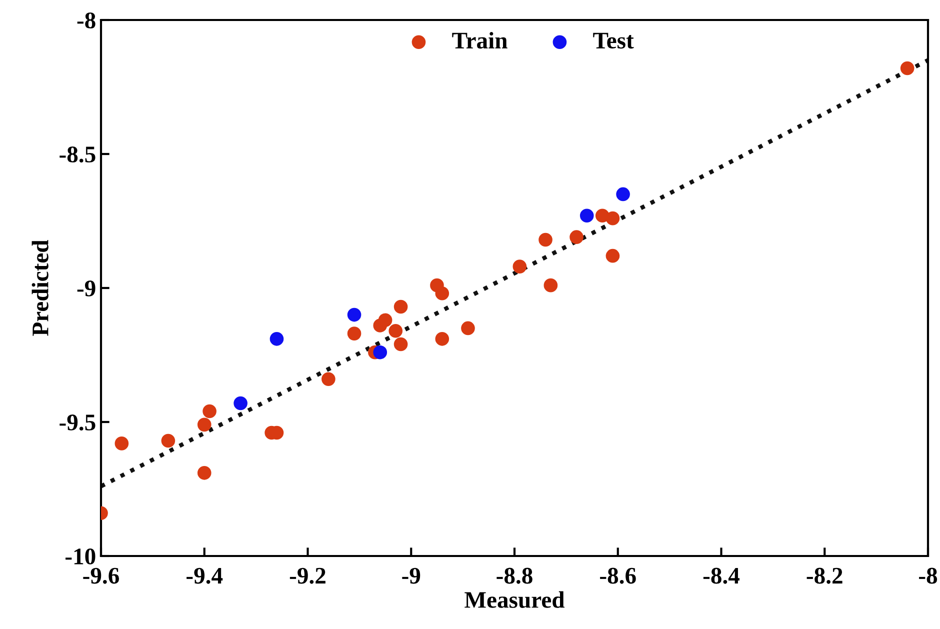 The image size is (940, 629). Describe the element at coordinates (613, 40) in the screenshot. I see `legend-label: Test` at that location.